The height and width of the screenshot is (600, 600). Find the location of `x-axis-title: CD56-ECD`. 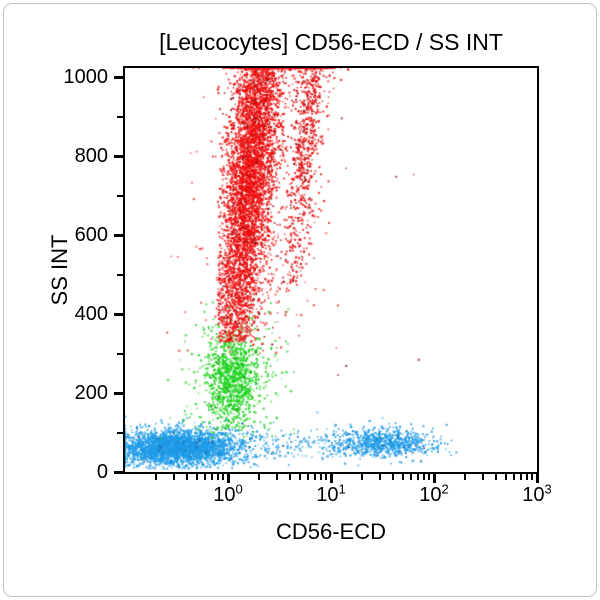

x-axis-title: CD56-ECD is located at coordinates (331, 531).